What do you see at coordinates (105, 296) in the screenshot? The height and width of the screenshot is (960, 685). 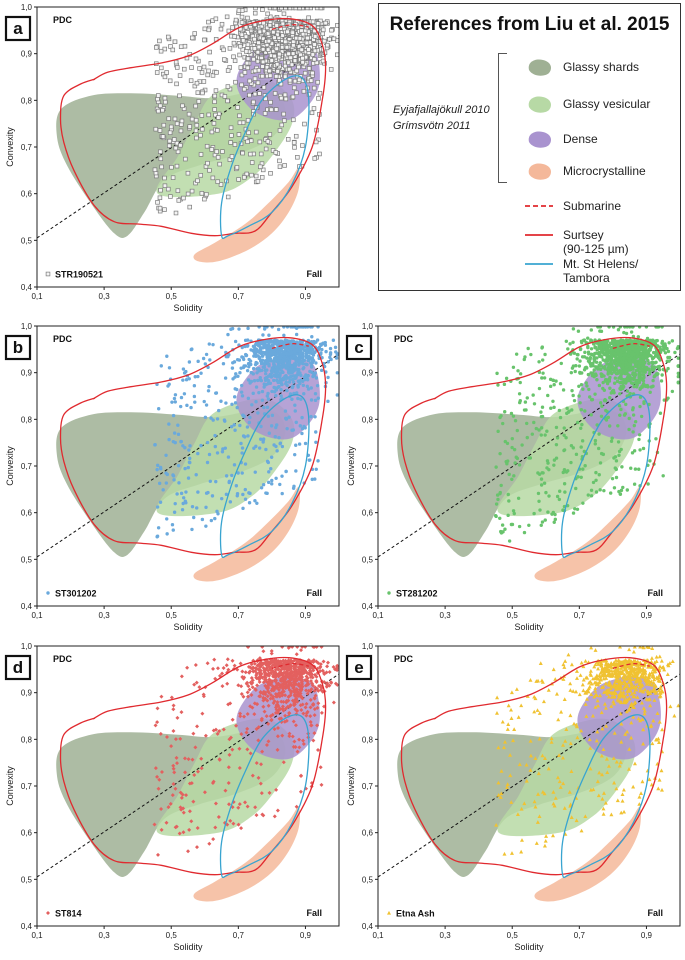 I see `x-tick-label: 0,3` at bounding box center [105, 296].